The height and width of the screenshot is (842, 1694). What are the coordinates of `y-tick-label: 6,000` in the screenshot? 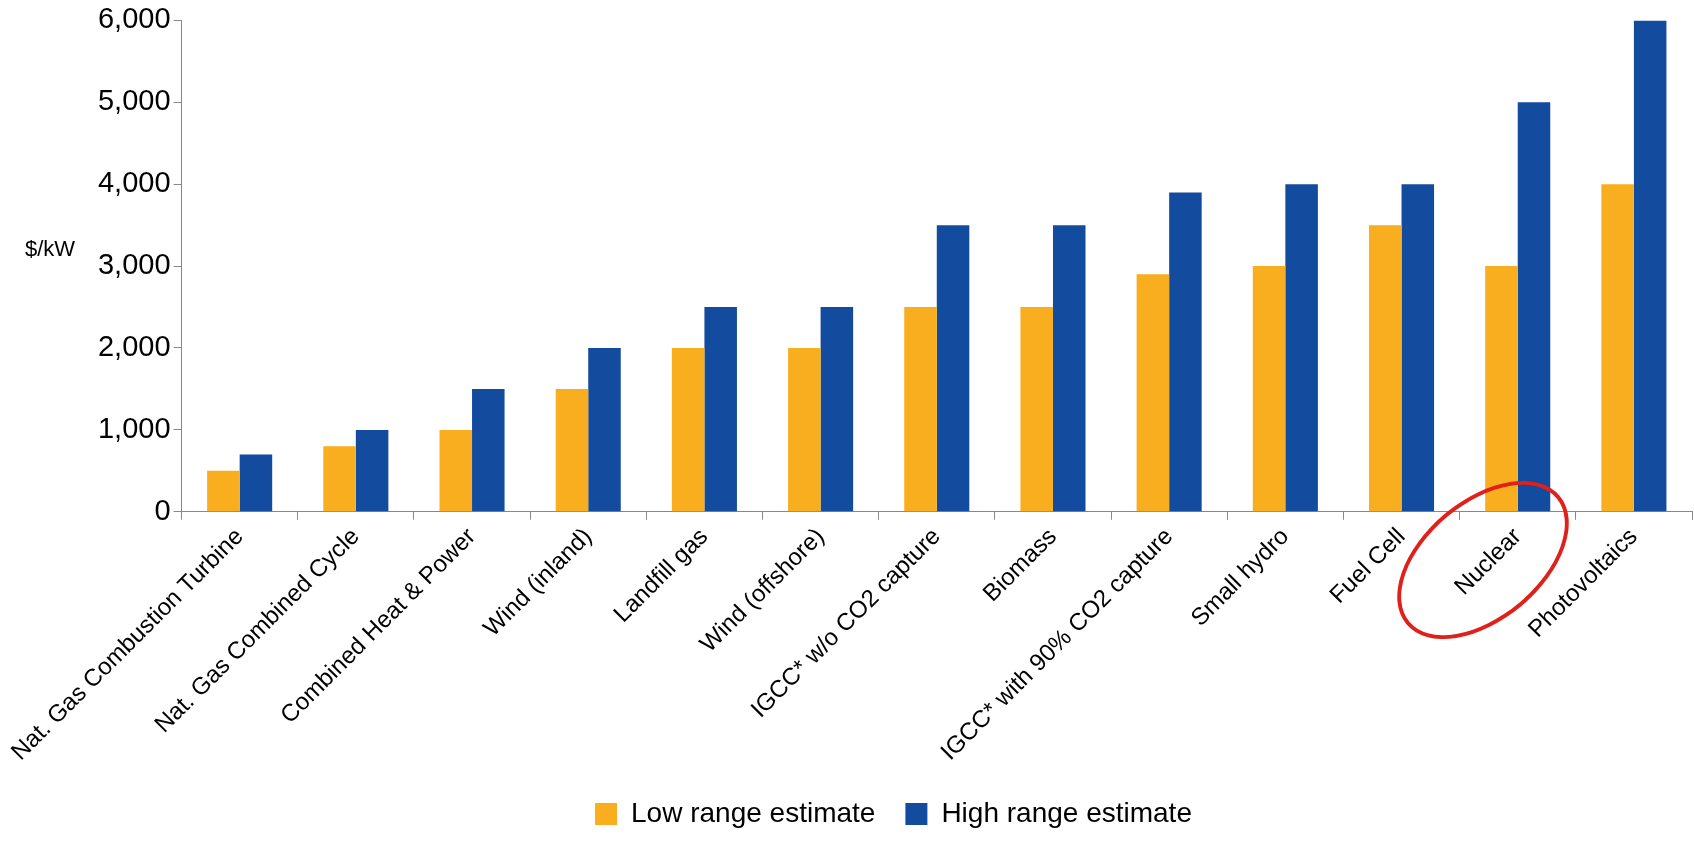 It's located at (134, 18).